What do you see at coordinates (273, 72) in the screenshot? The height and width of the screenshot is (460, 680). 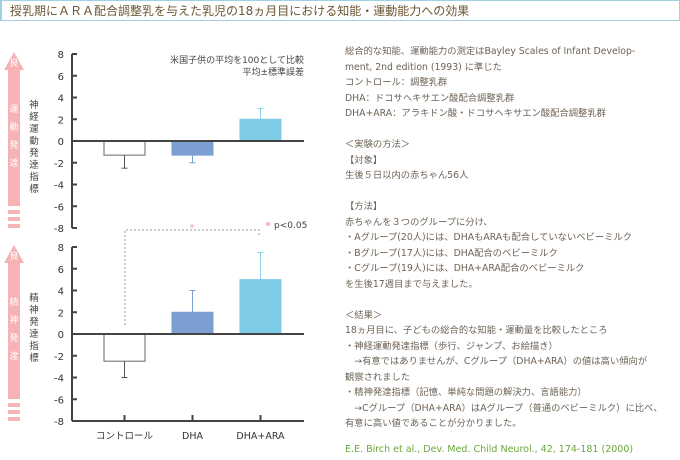 I see `chart-note: 平均±標準誤差` at bounding box center [273, 72].